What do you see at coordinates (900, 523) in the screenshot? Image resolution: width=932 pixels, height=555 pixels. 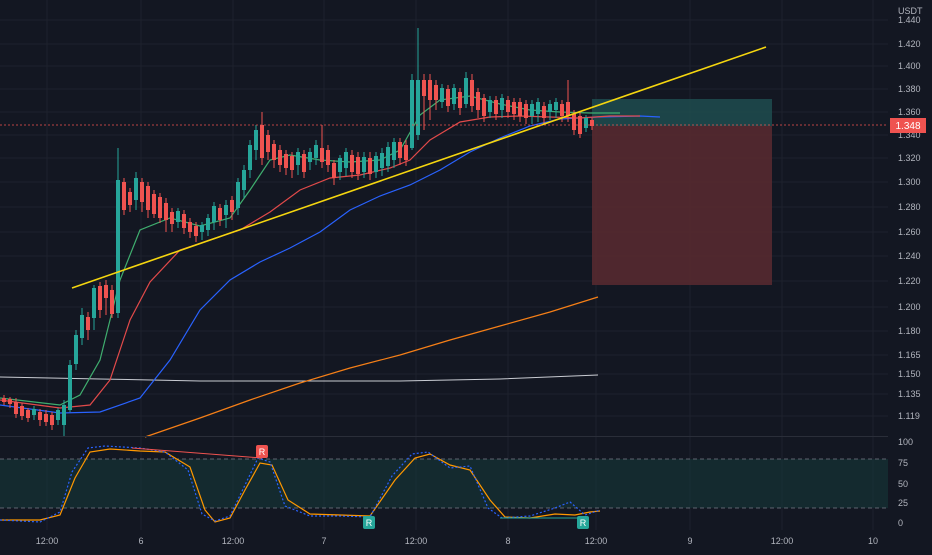 I see `oscillator-tick-label: 0` at bounding box center [900, 523].